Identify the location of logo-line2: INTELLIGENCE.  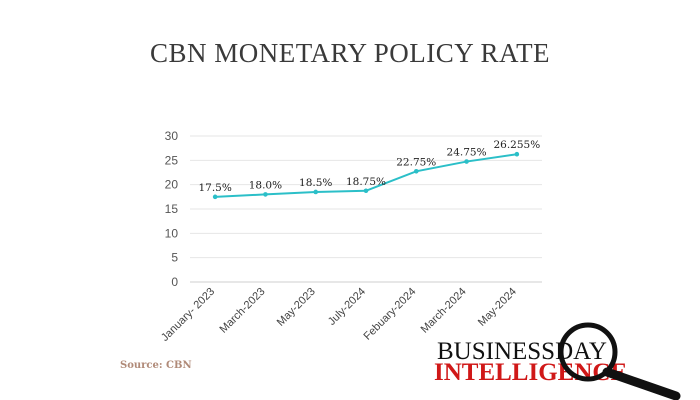
(531, 372).